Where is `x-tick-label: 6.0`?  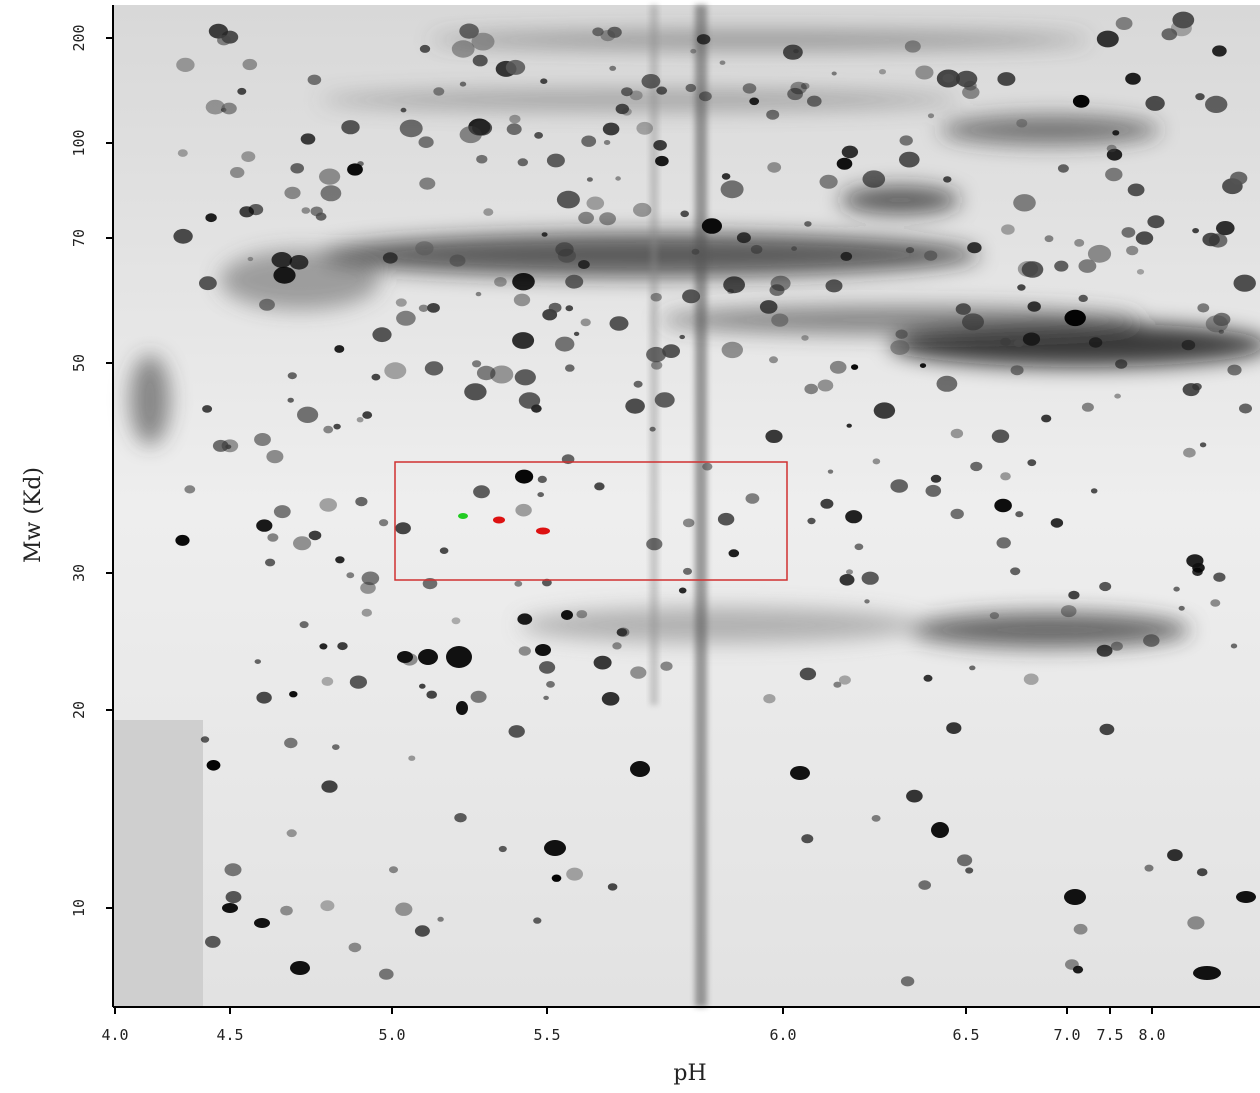 x-tick-label: 6.0 is located at coordinates (782, 1035).